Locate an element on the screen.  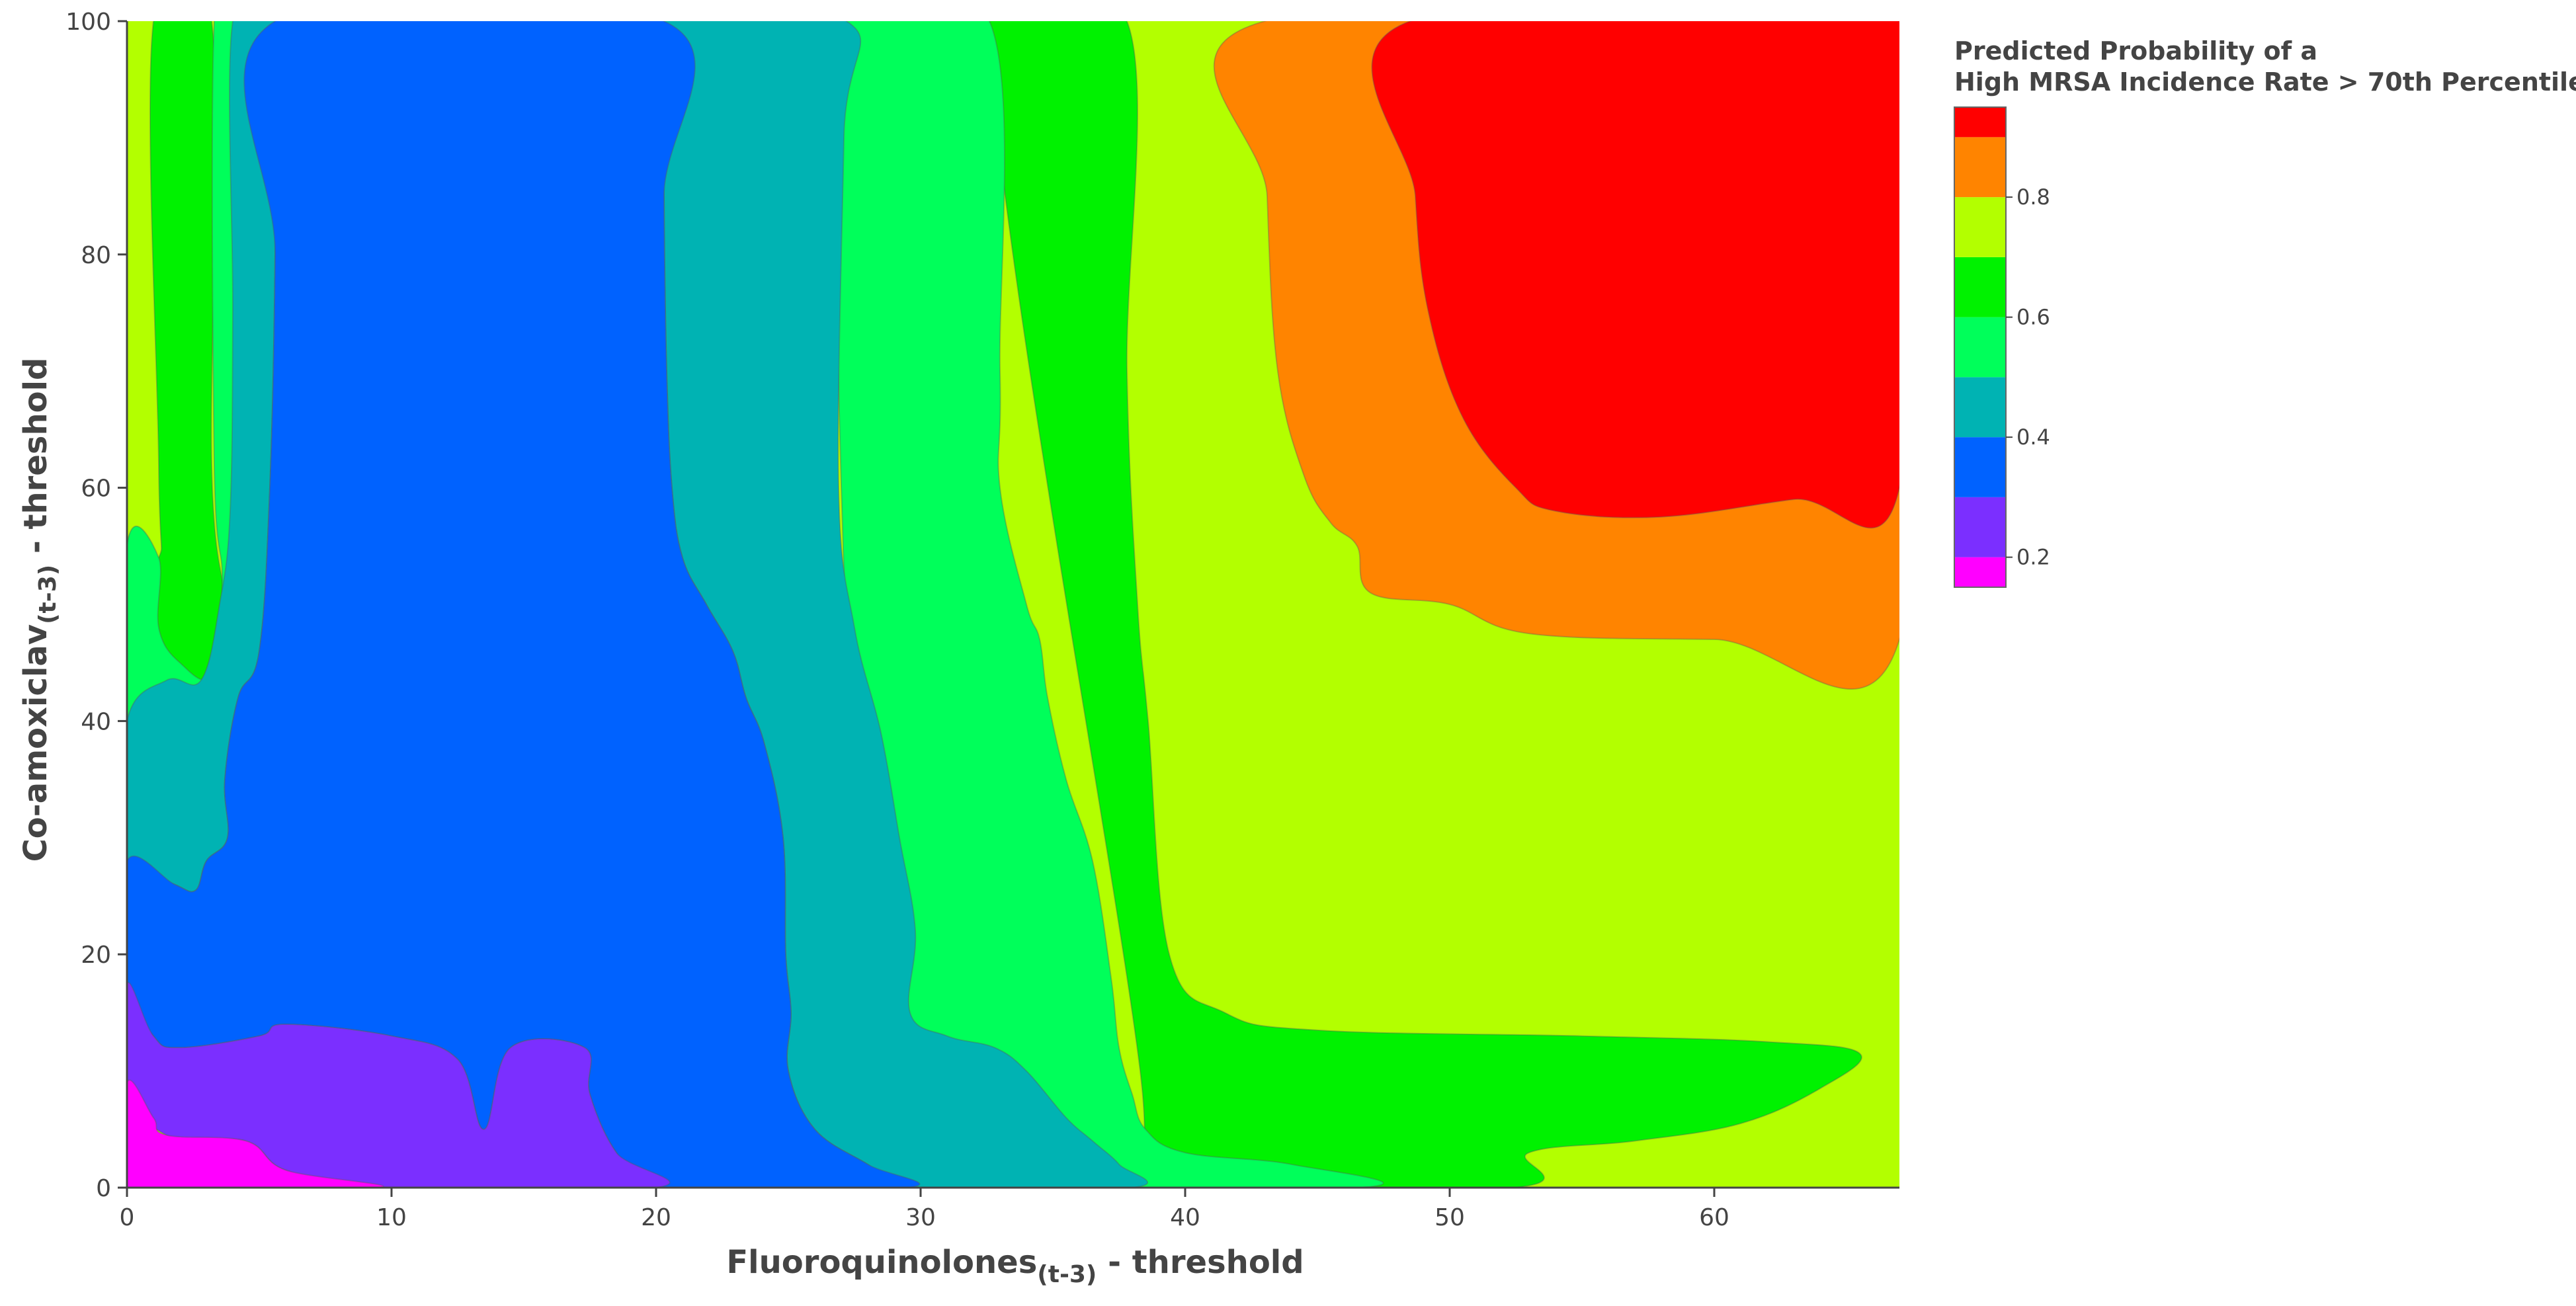
y-axis-ticks: 0 20 40 60 80 100 is located at coordinates (96, 605).